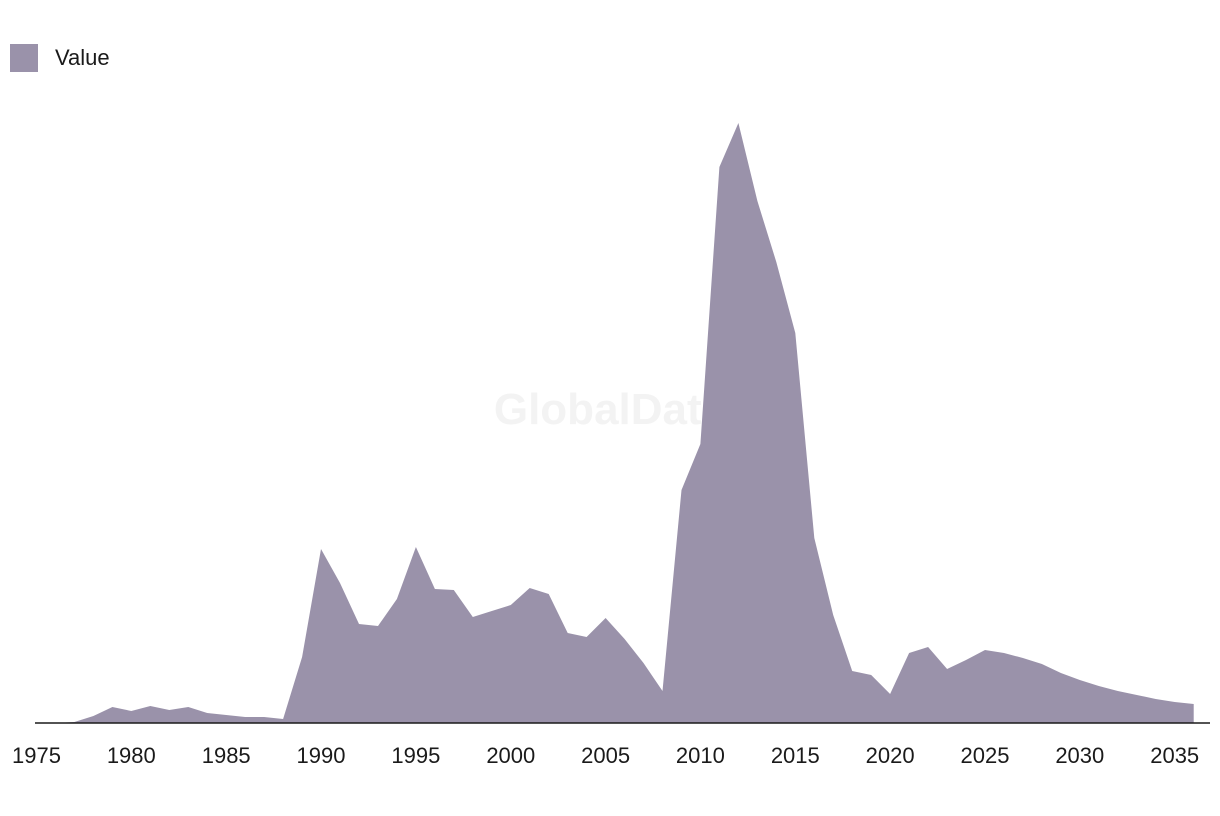  I want to click on legend-label: Value, so click(82, 57).